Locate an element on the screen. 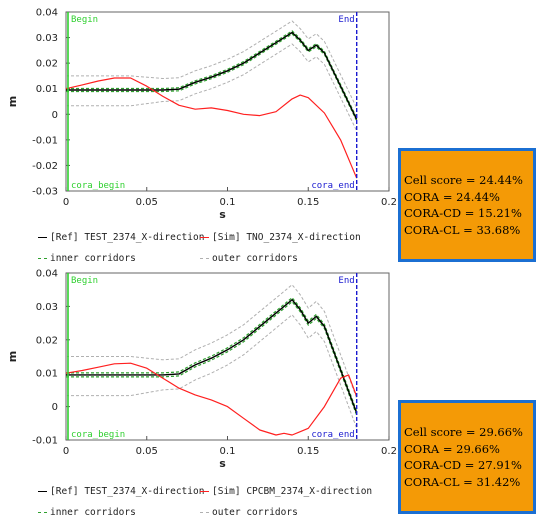 The image size is (550, 530). score-cell: Cell score = 24.44% is located at coordinates (463, 180).